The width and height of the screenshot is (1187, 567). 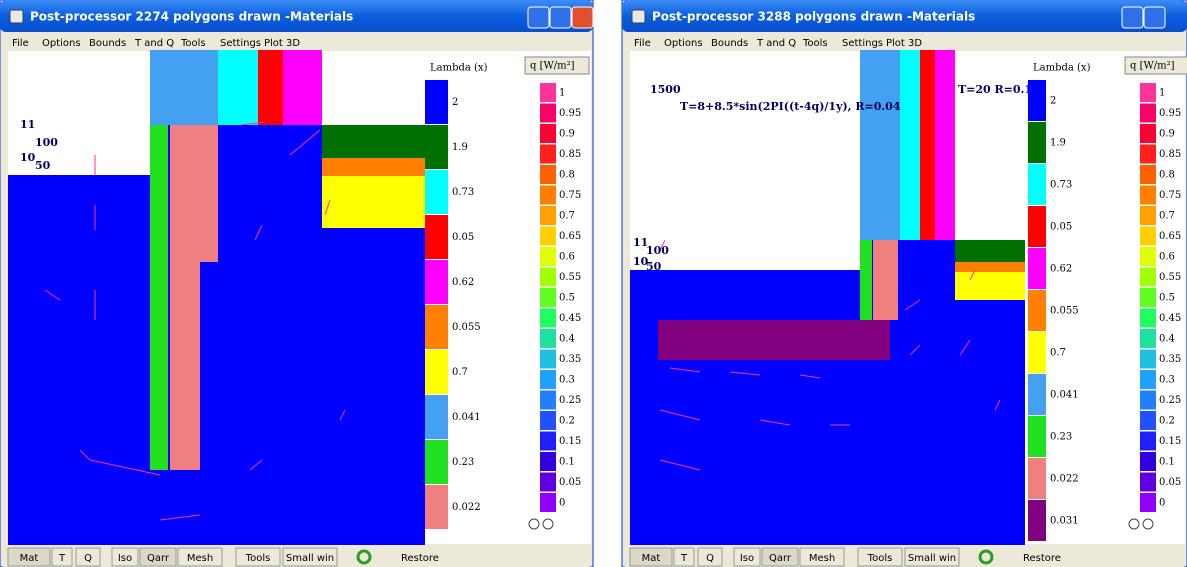 What do you see at coordinates (1170, 482) in the screenshot?
I see `q-label: 0.05` at bounding box center [1170, 482].